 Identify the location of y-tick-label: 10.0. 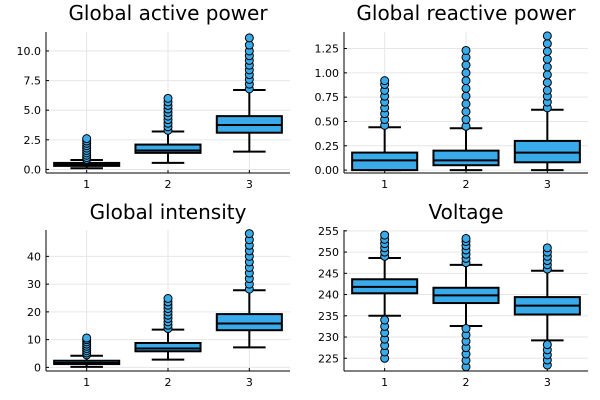
(29, 51).